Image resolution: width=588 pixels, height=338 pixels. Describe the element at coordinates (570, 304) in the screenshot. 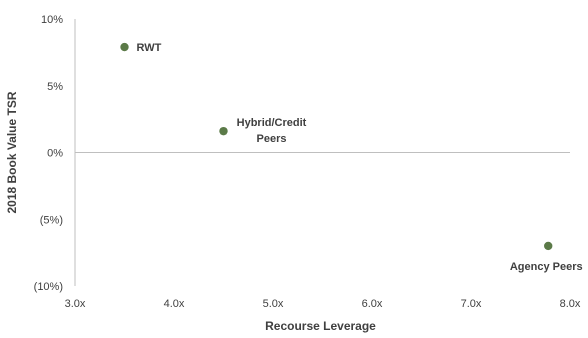

I see `x-tick-label: 8.0x` at that location.